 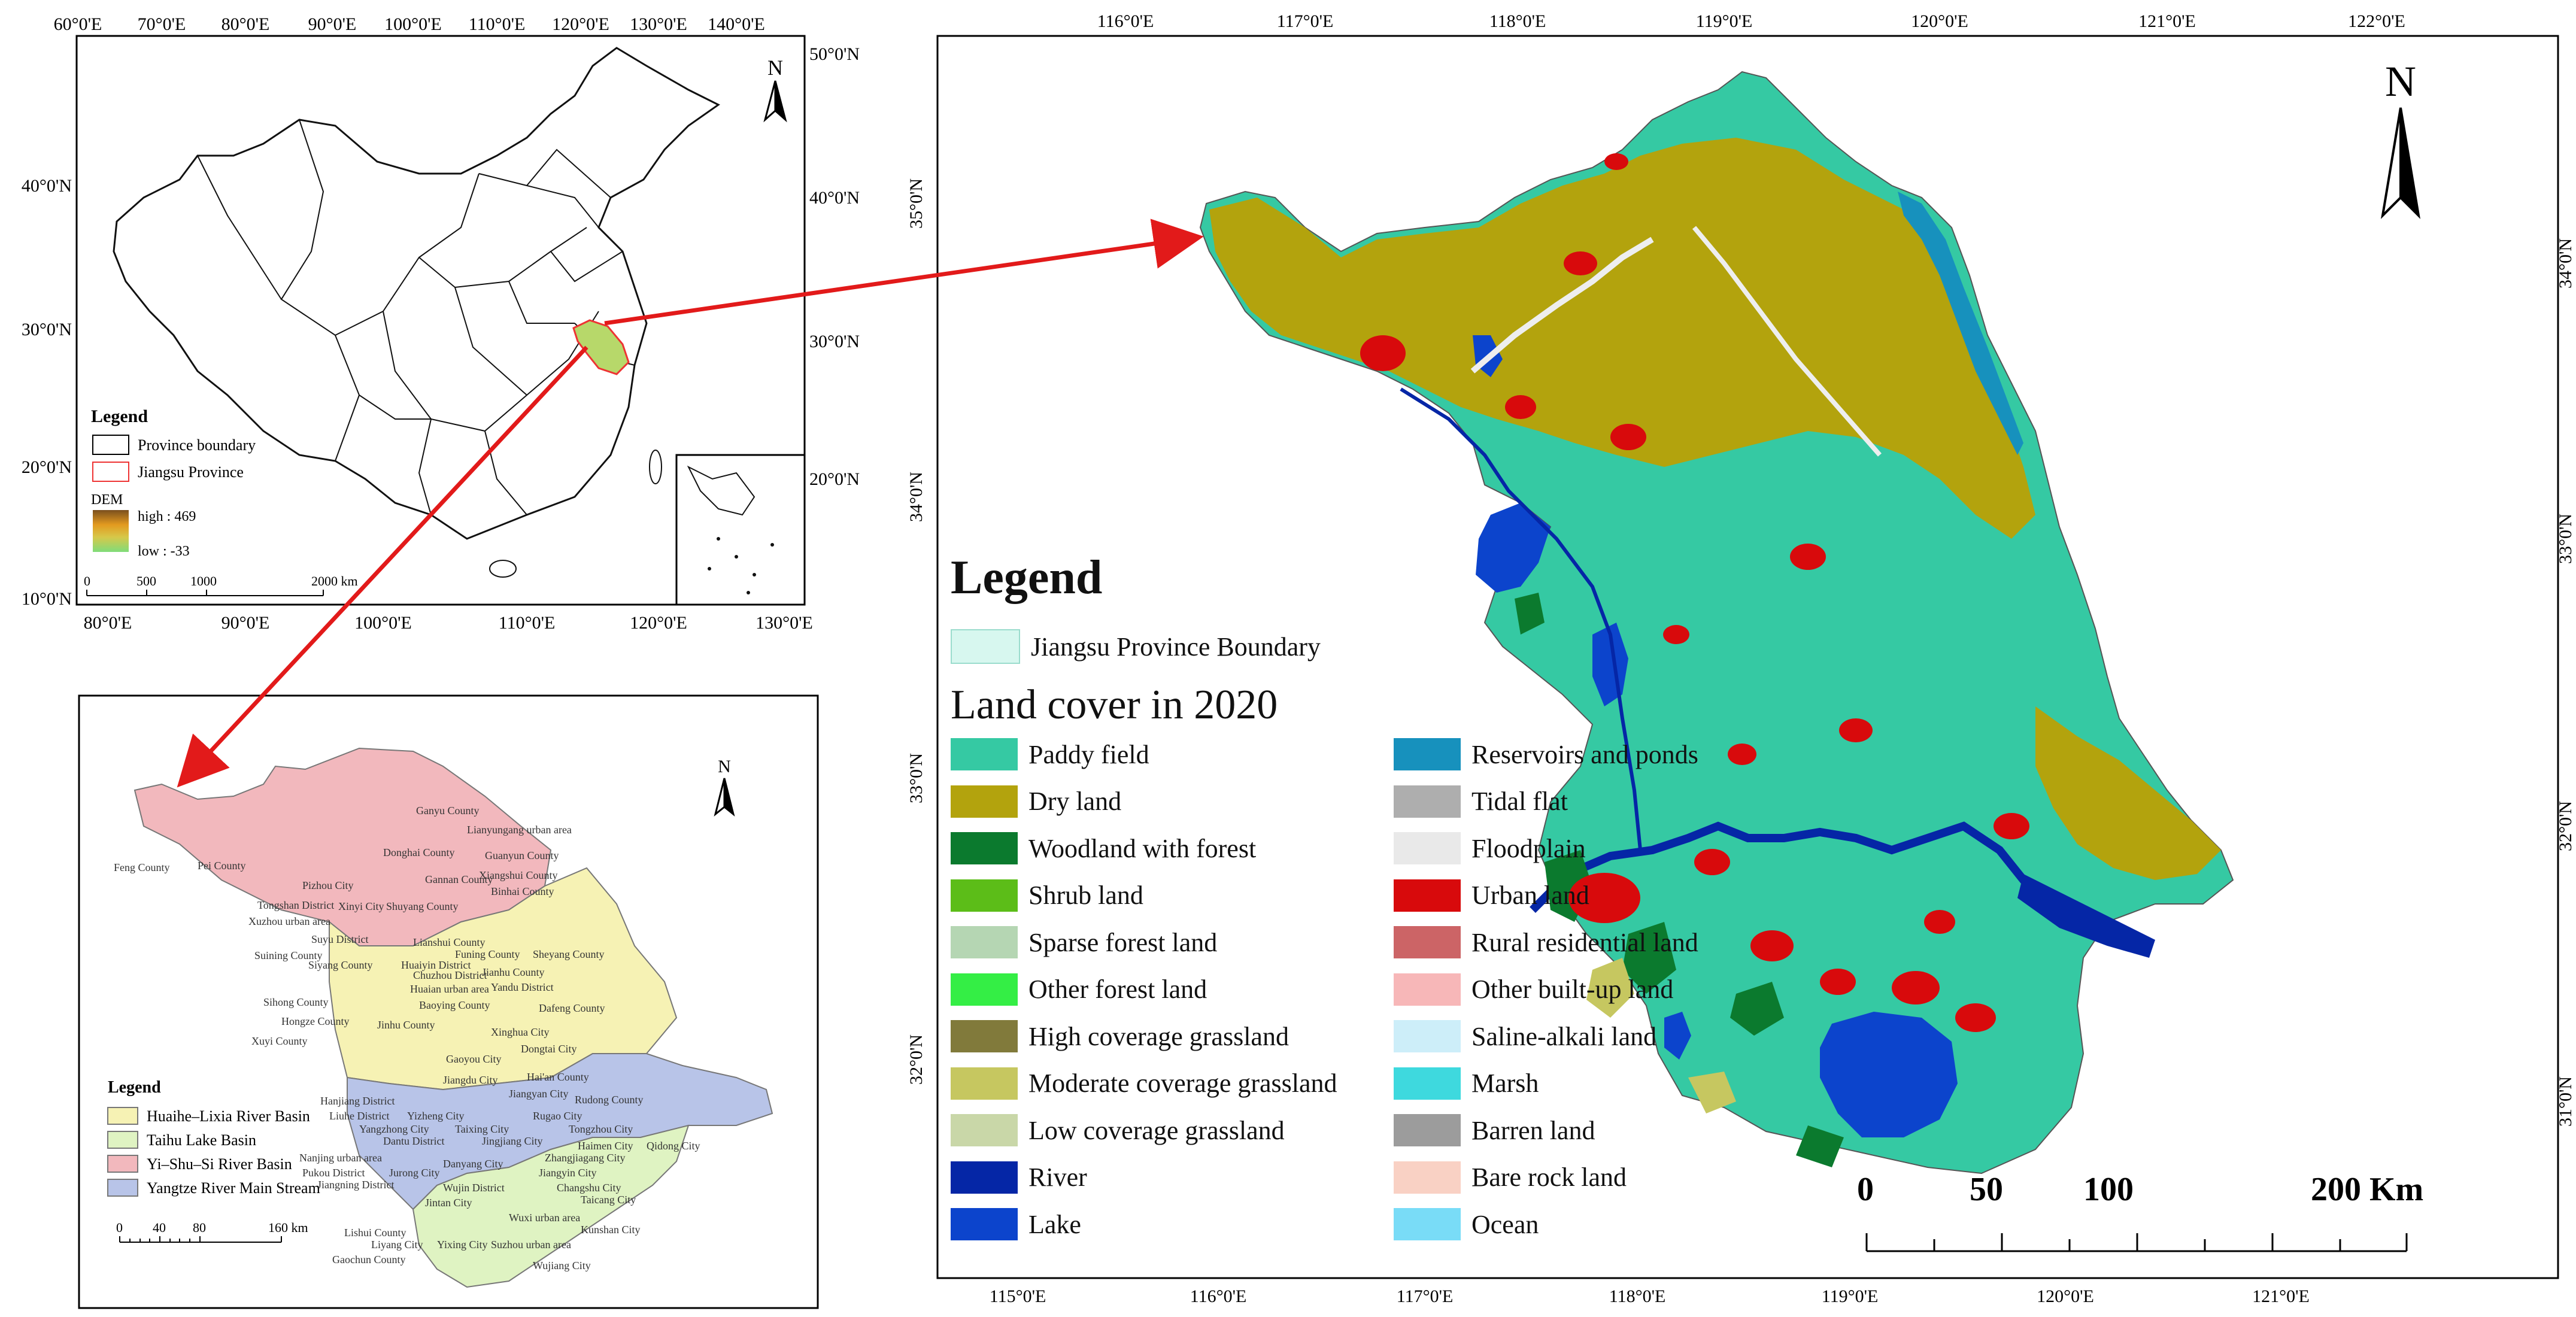 I want to click on basin-legend-swatch, so click(x=122, y=1140).